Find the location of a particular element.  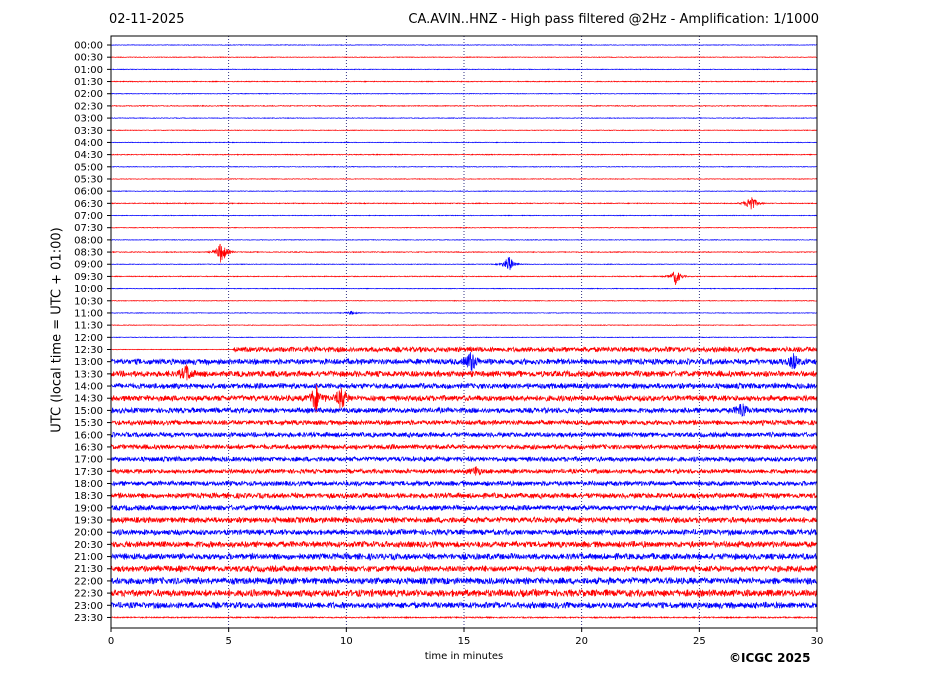

trace-row-1930 is located at coordinates (464, 520).